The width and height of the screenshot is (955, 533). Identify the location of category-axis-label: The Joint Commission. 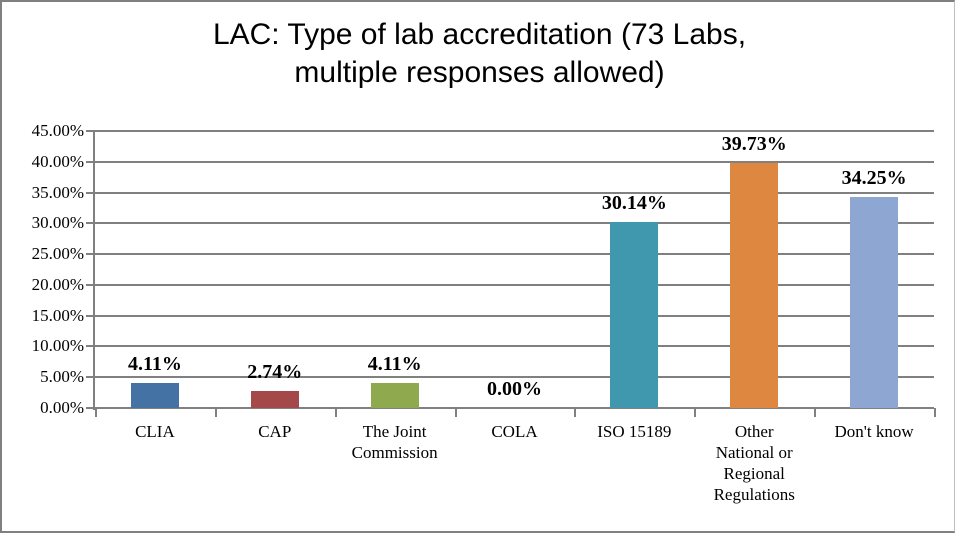
(394, 442).